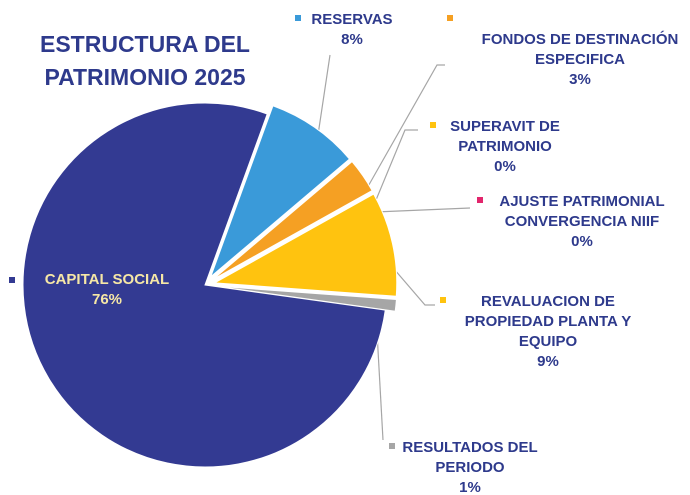 The height and width of the screenshot is (495, 690). What do you see at coordinates (548, 361) in the screenshot?
I see `value-label: 9%` at bounding box center [548, 361].